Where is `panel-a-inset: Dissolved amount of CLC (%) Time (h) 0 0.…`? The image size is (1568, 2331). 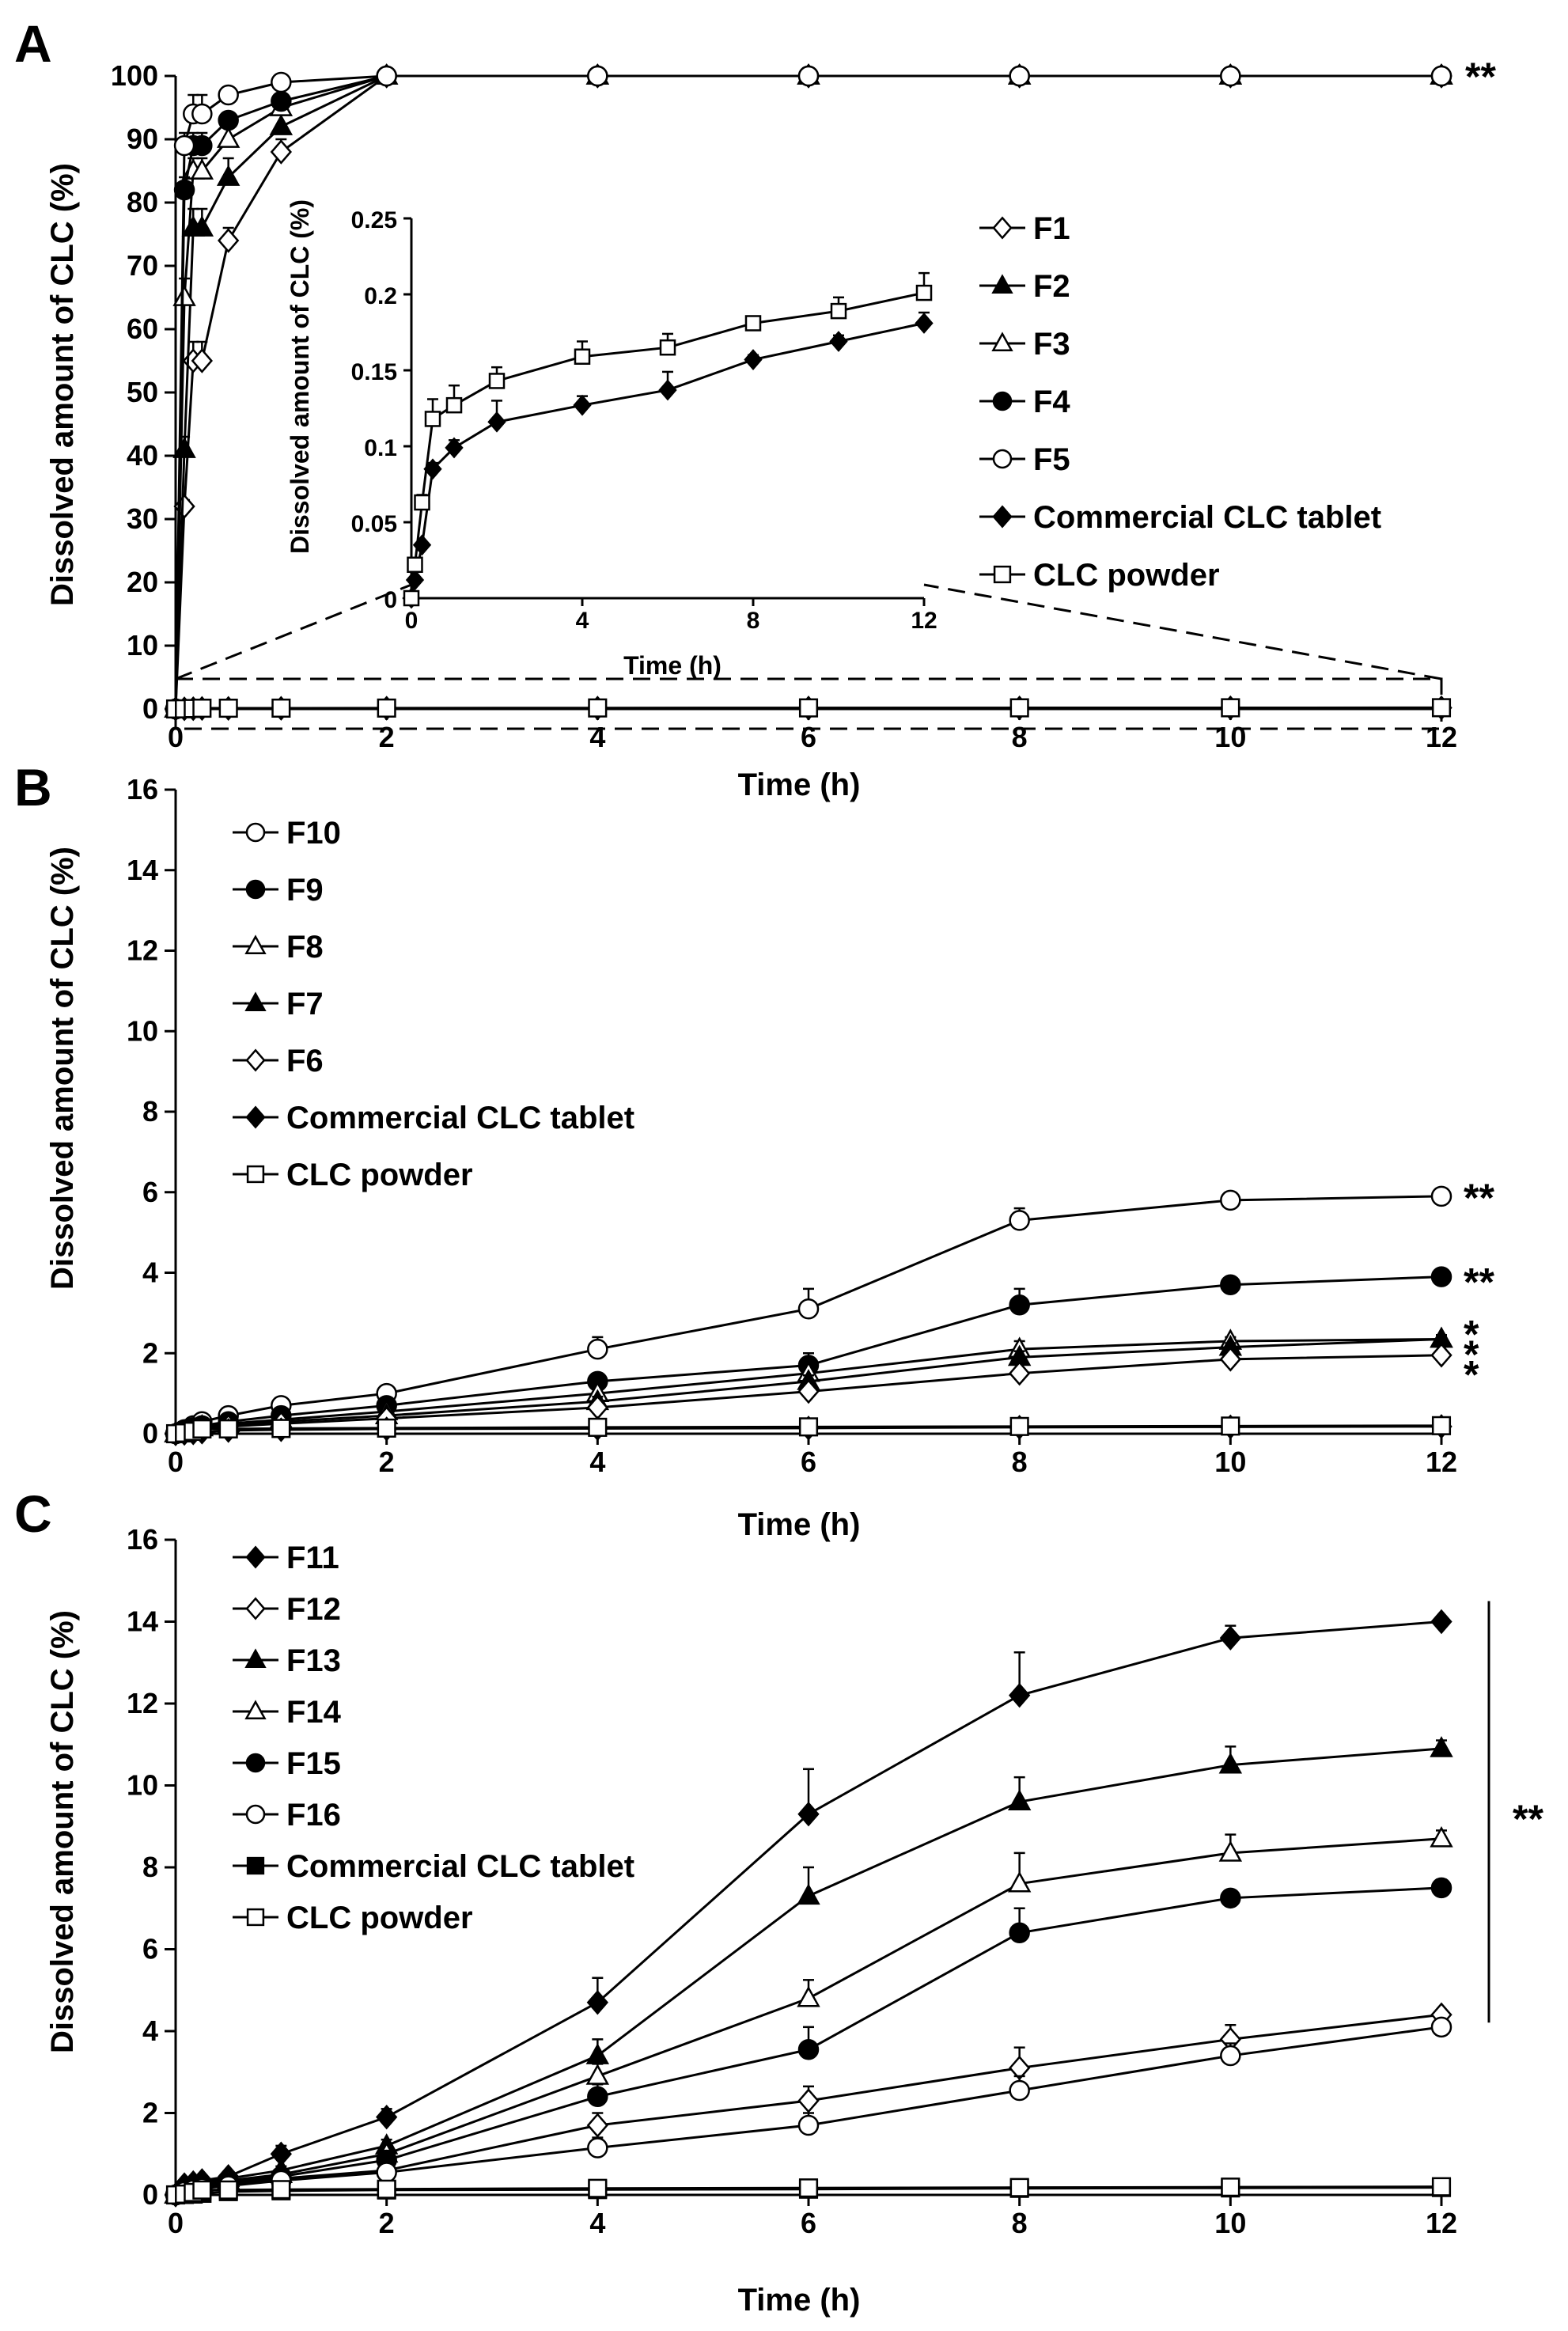
panel-a-inset: Dissolved amount of CLC (%) Time (h) 0 0.… is located at coordinates (611, 440).